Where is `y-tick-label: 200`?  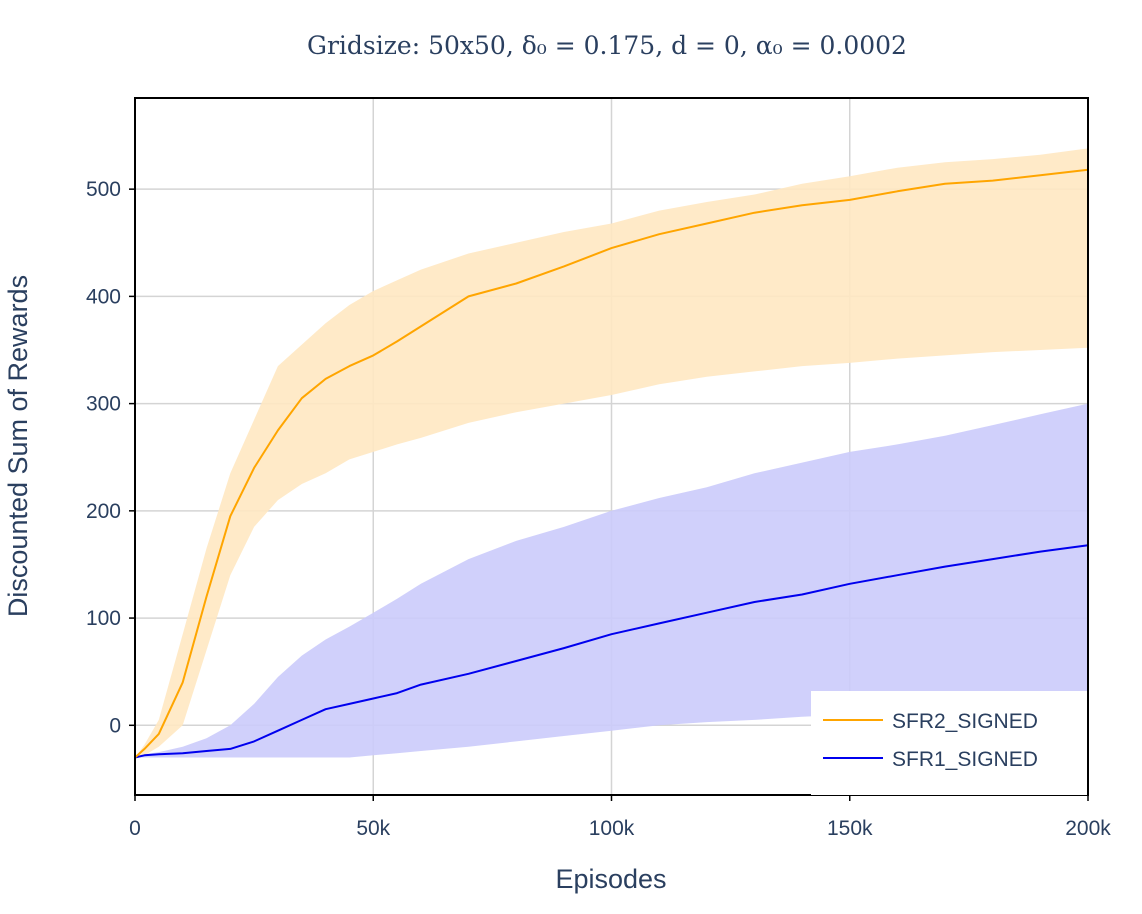 y-tick-label: 200 is located at coordinates (103, 511).